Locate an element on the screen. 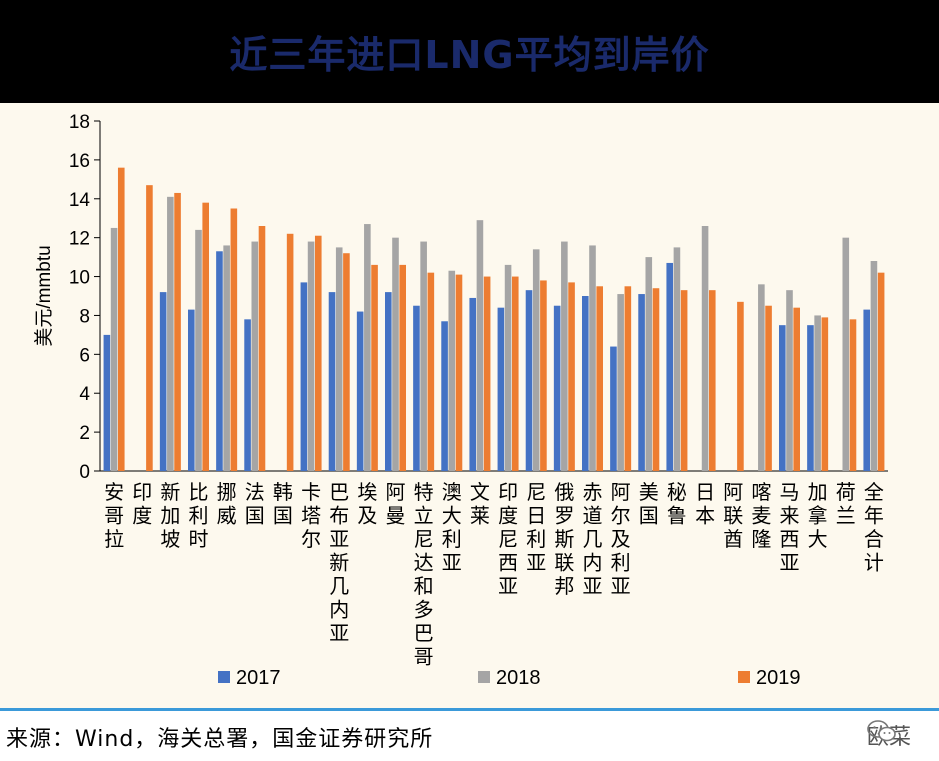 This screenshot has height=761, width=939. x-tick-label: 澳大利亚 is located at coordinates (452, 527).